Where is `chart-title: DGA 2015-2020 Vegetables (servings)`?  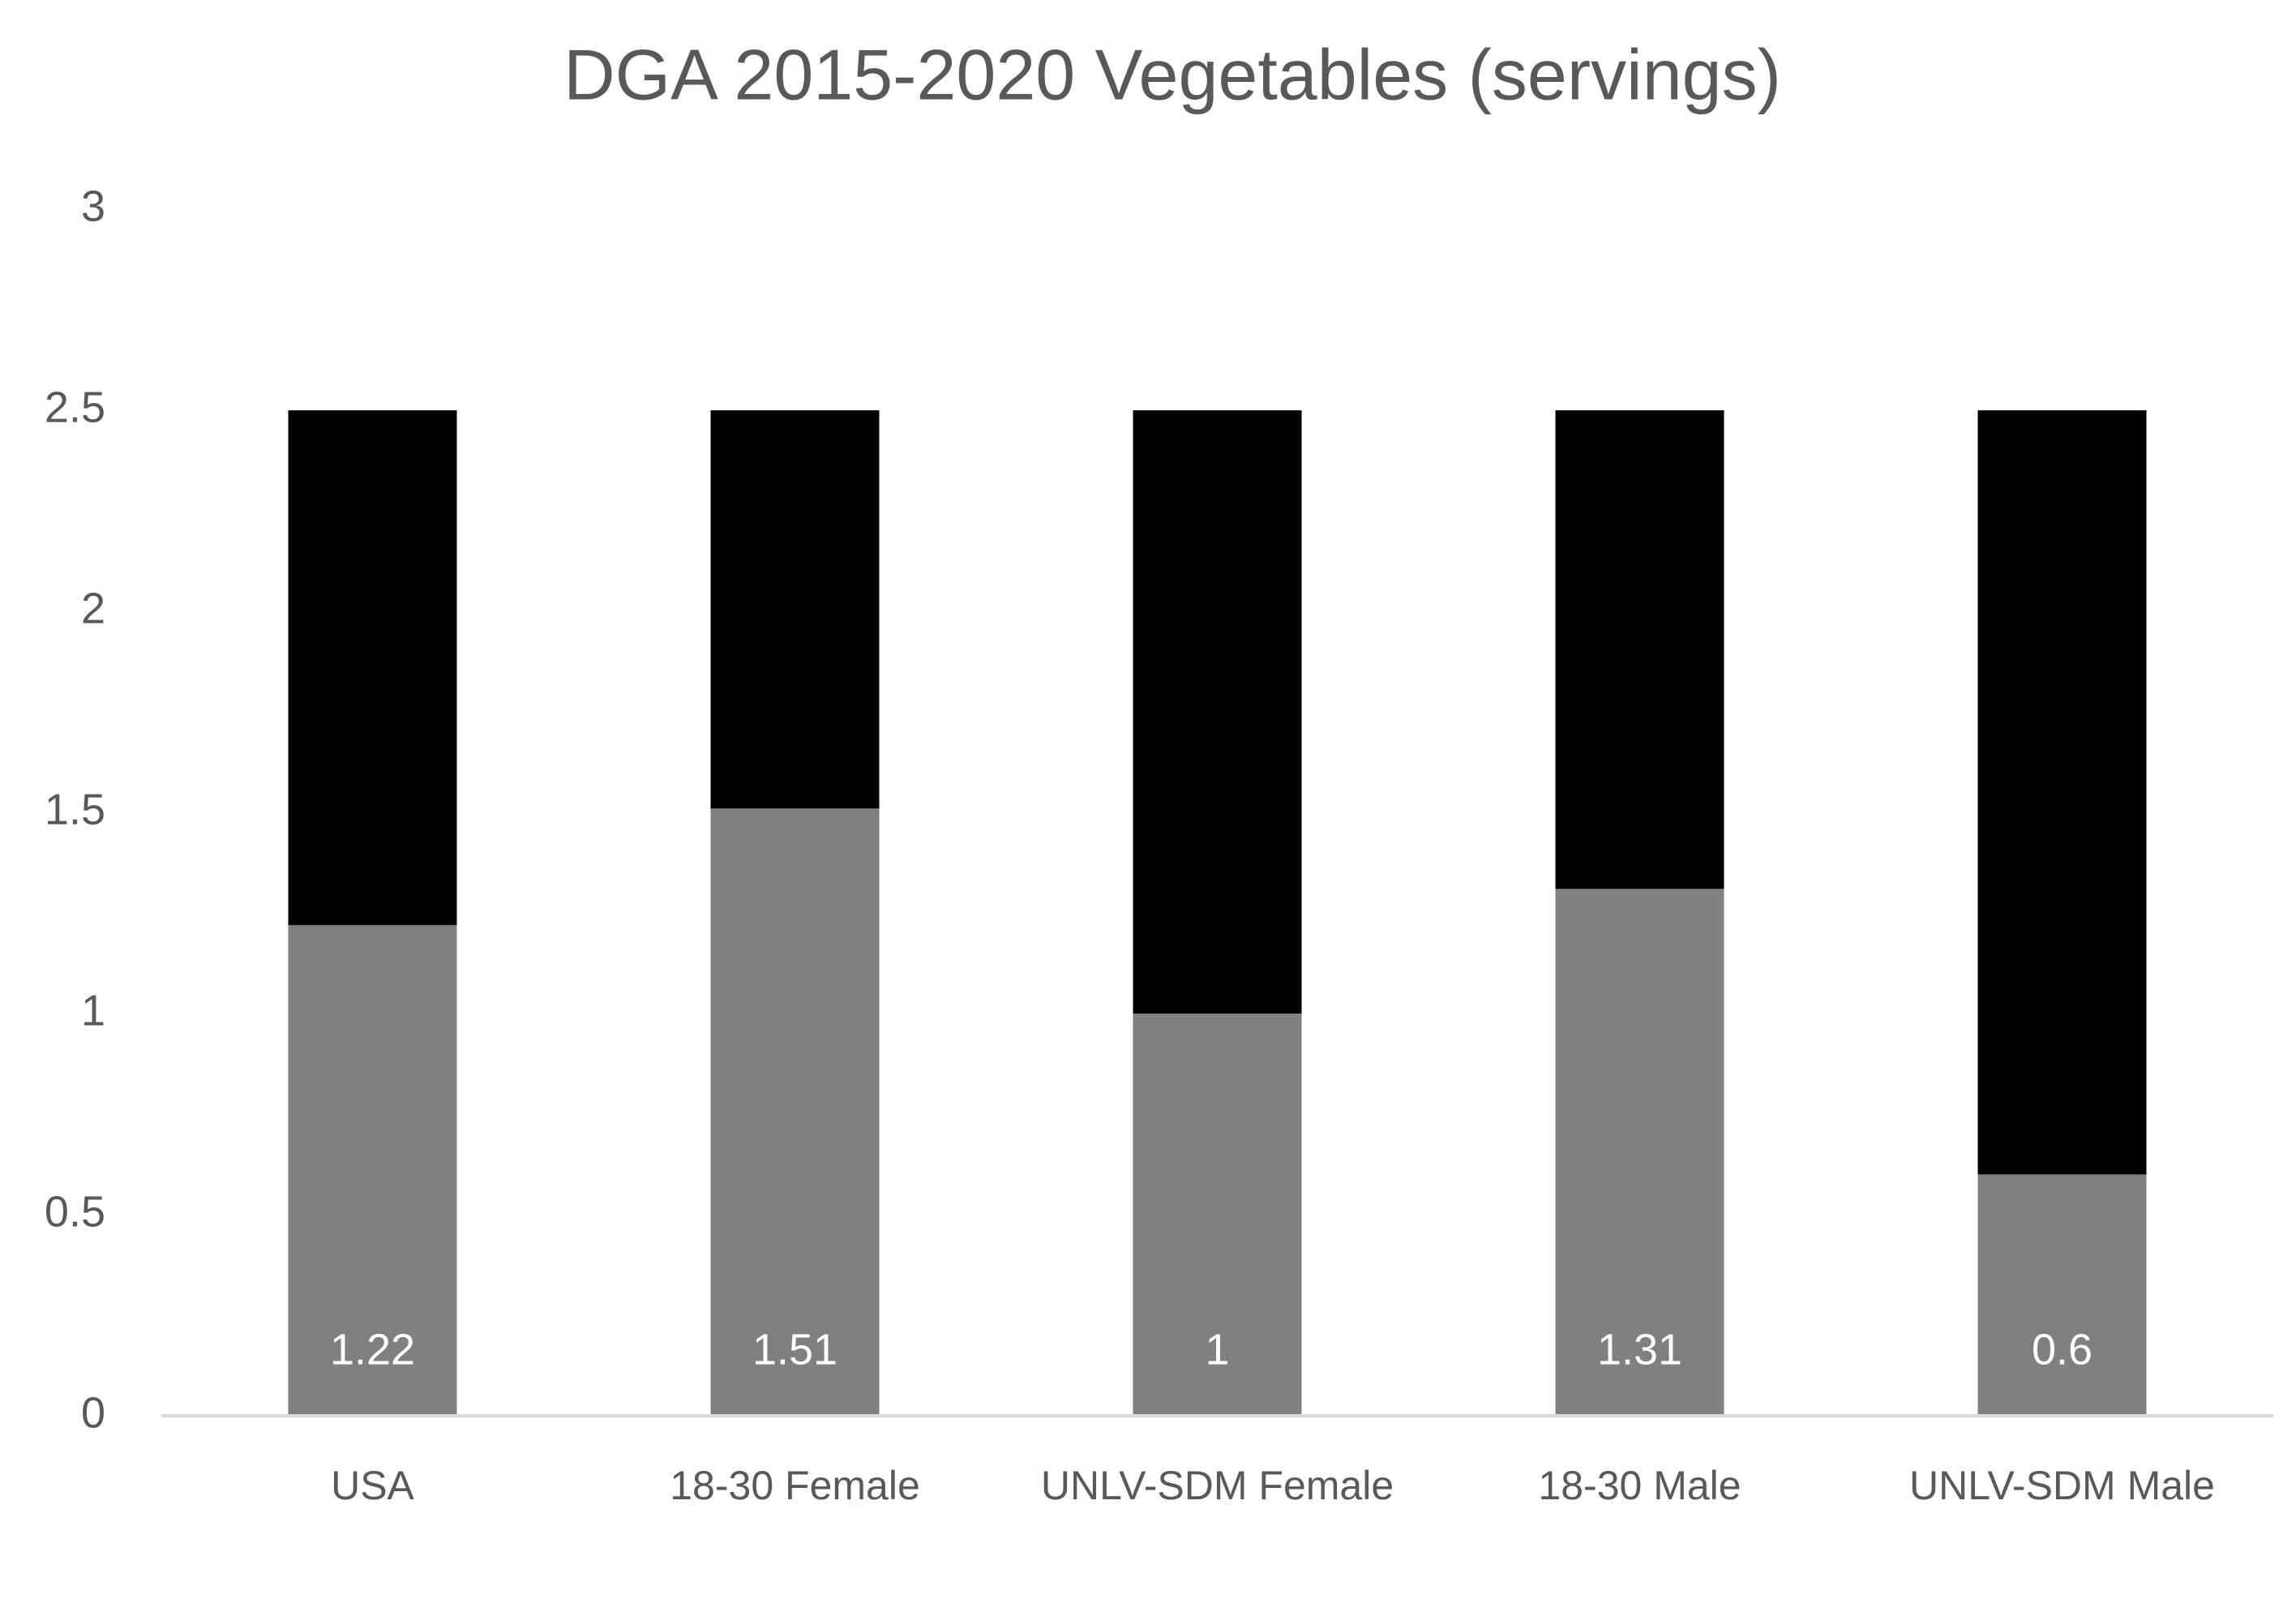 chart-title: DGA 2015-2020 Vegetables (servings) is located at coordinates (1172, 74).